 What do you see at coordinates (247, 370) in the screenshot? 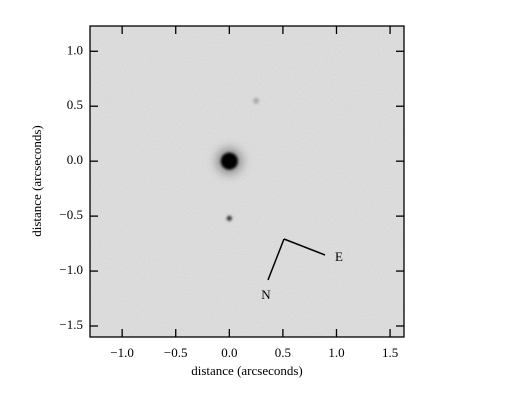
I see `x-axis-label: distance (arcseconds)` at bounding box center [247, 370].